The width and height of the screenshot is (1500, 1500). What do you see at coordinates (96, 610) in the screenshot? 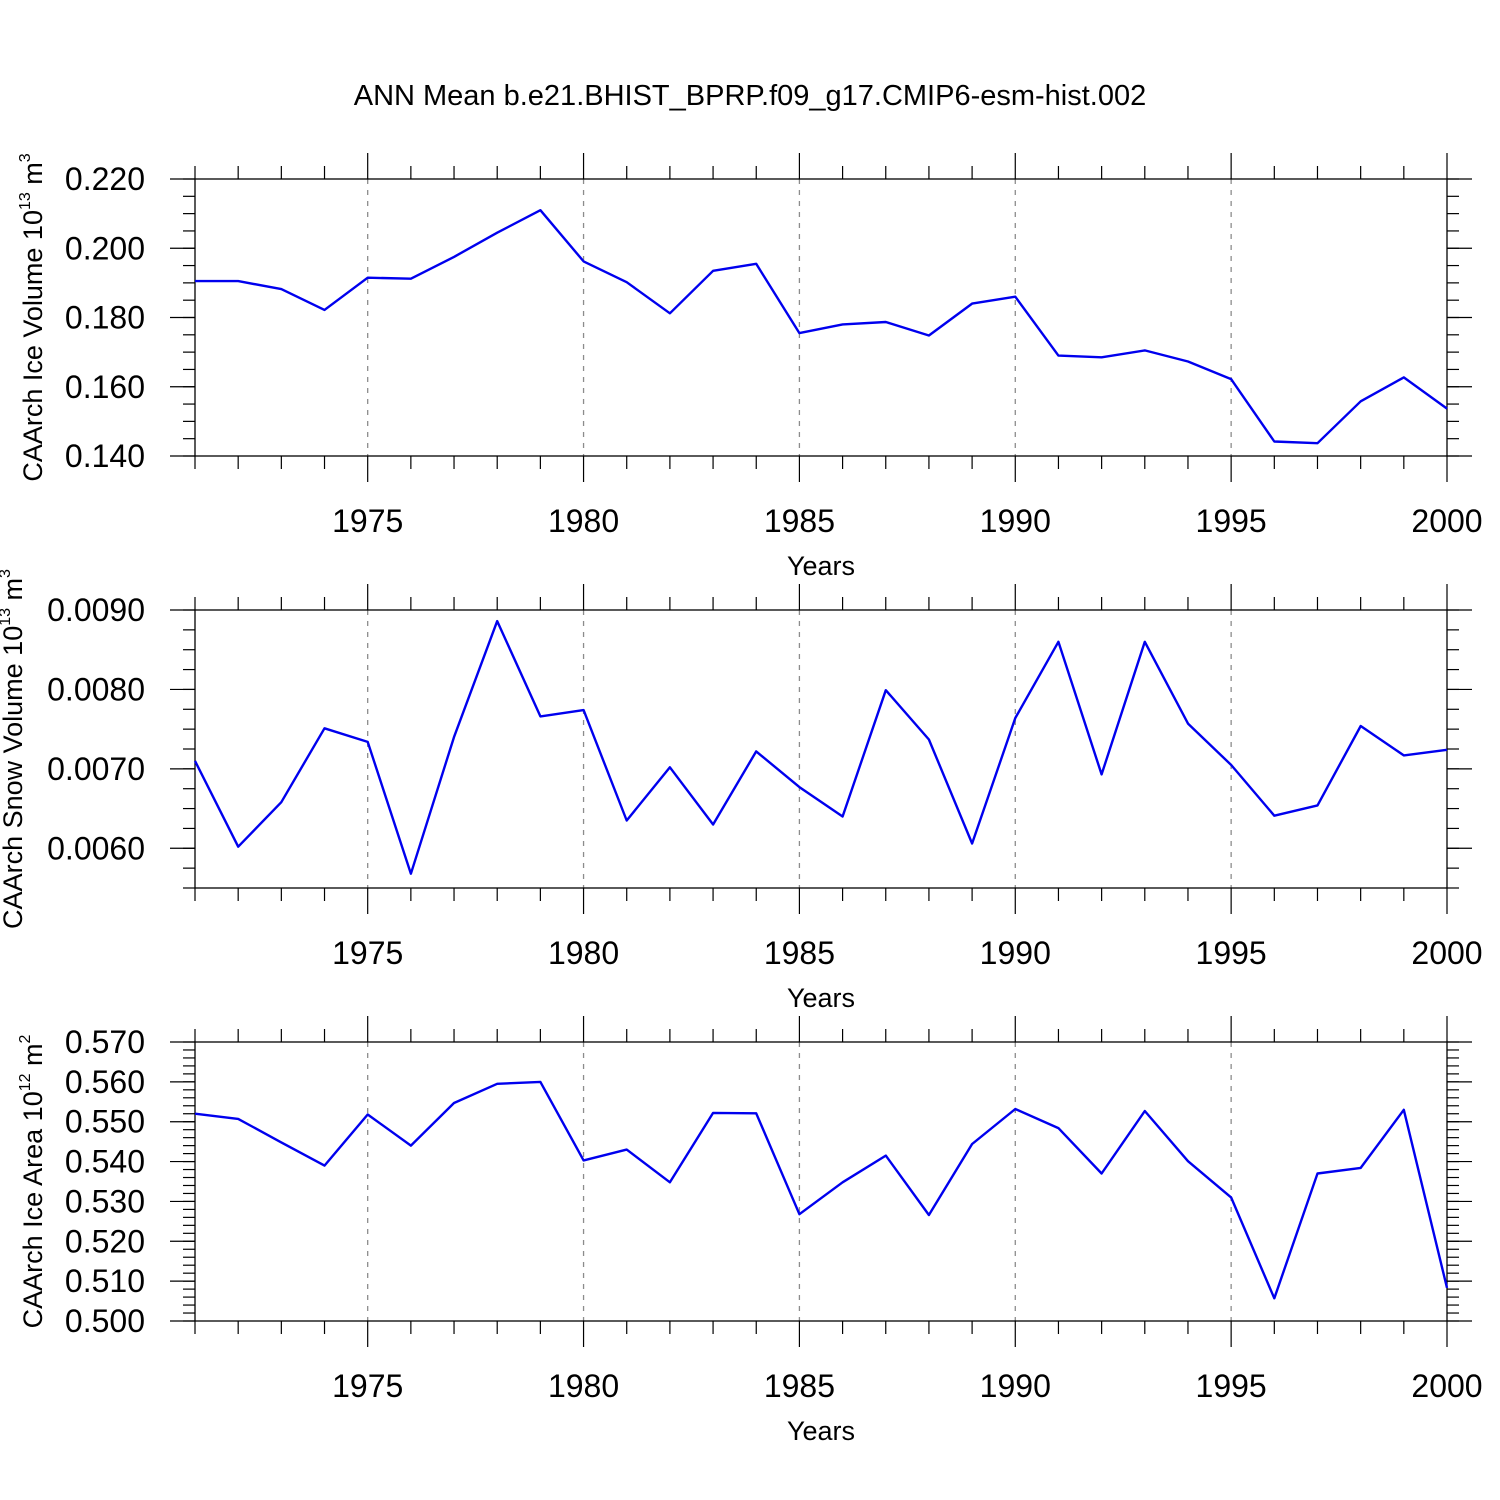
I see `snow-volume-ytick-label: 0.0090` at bounding box center [96, 610].